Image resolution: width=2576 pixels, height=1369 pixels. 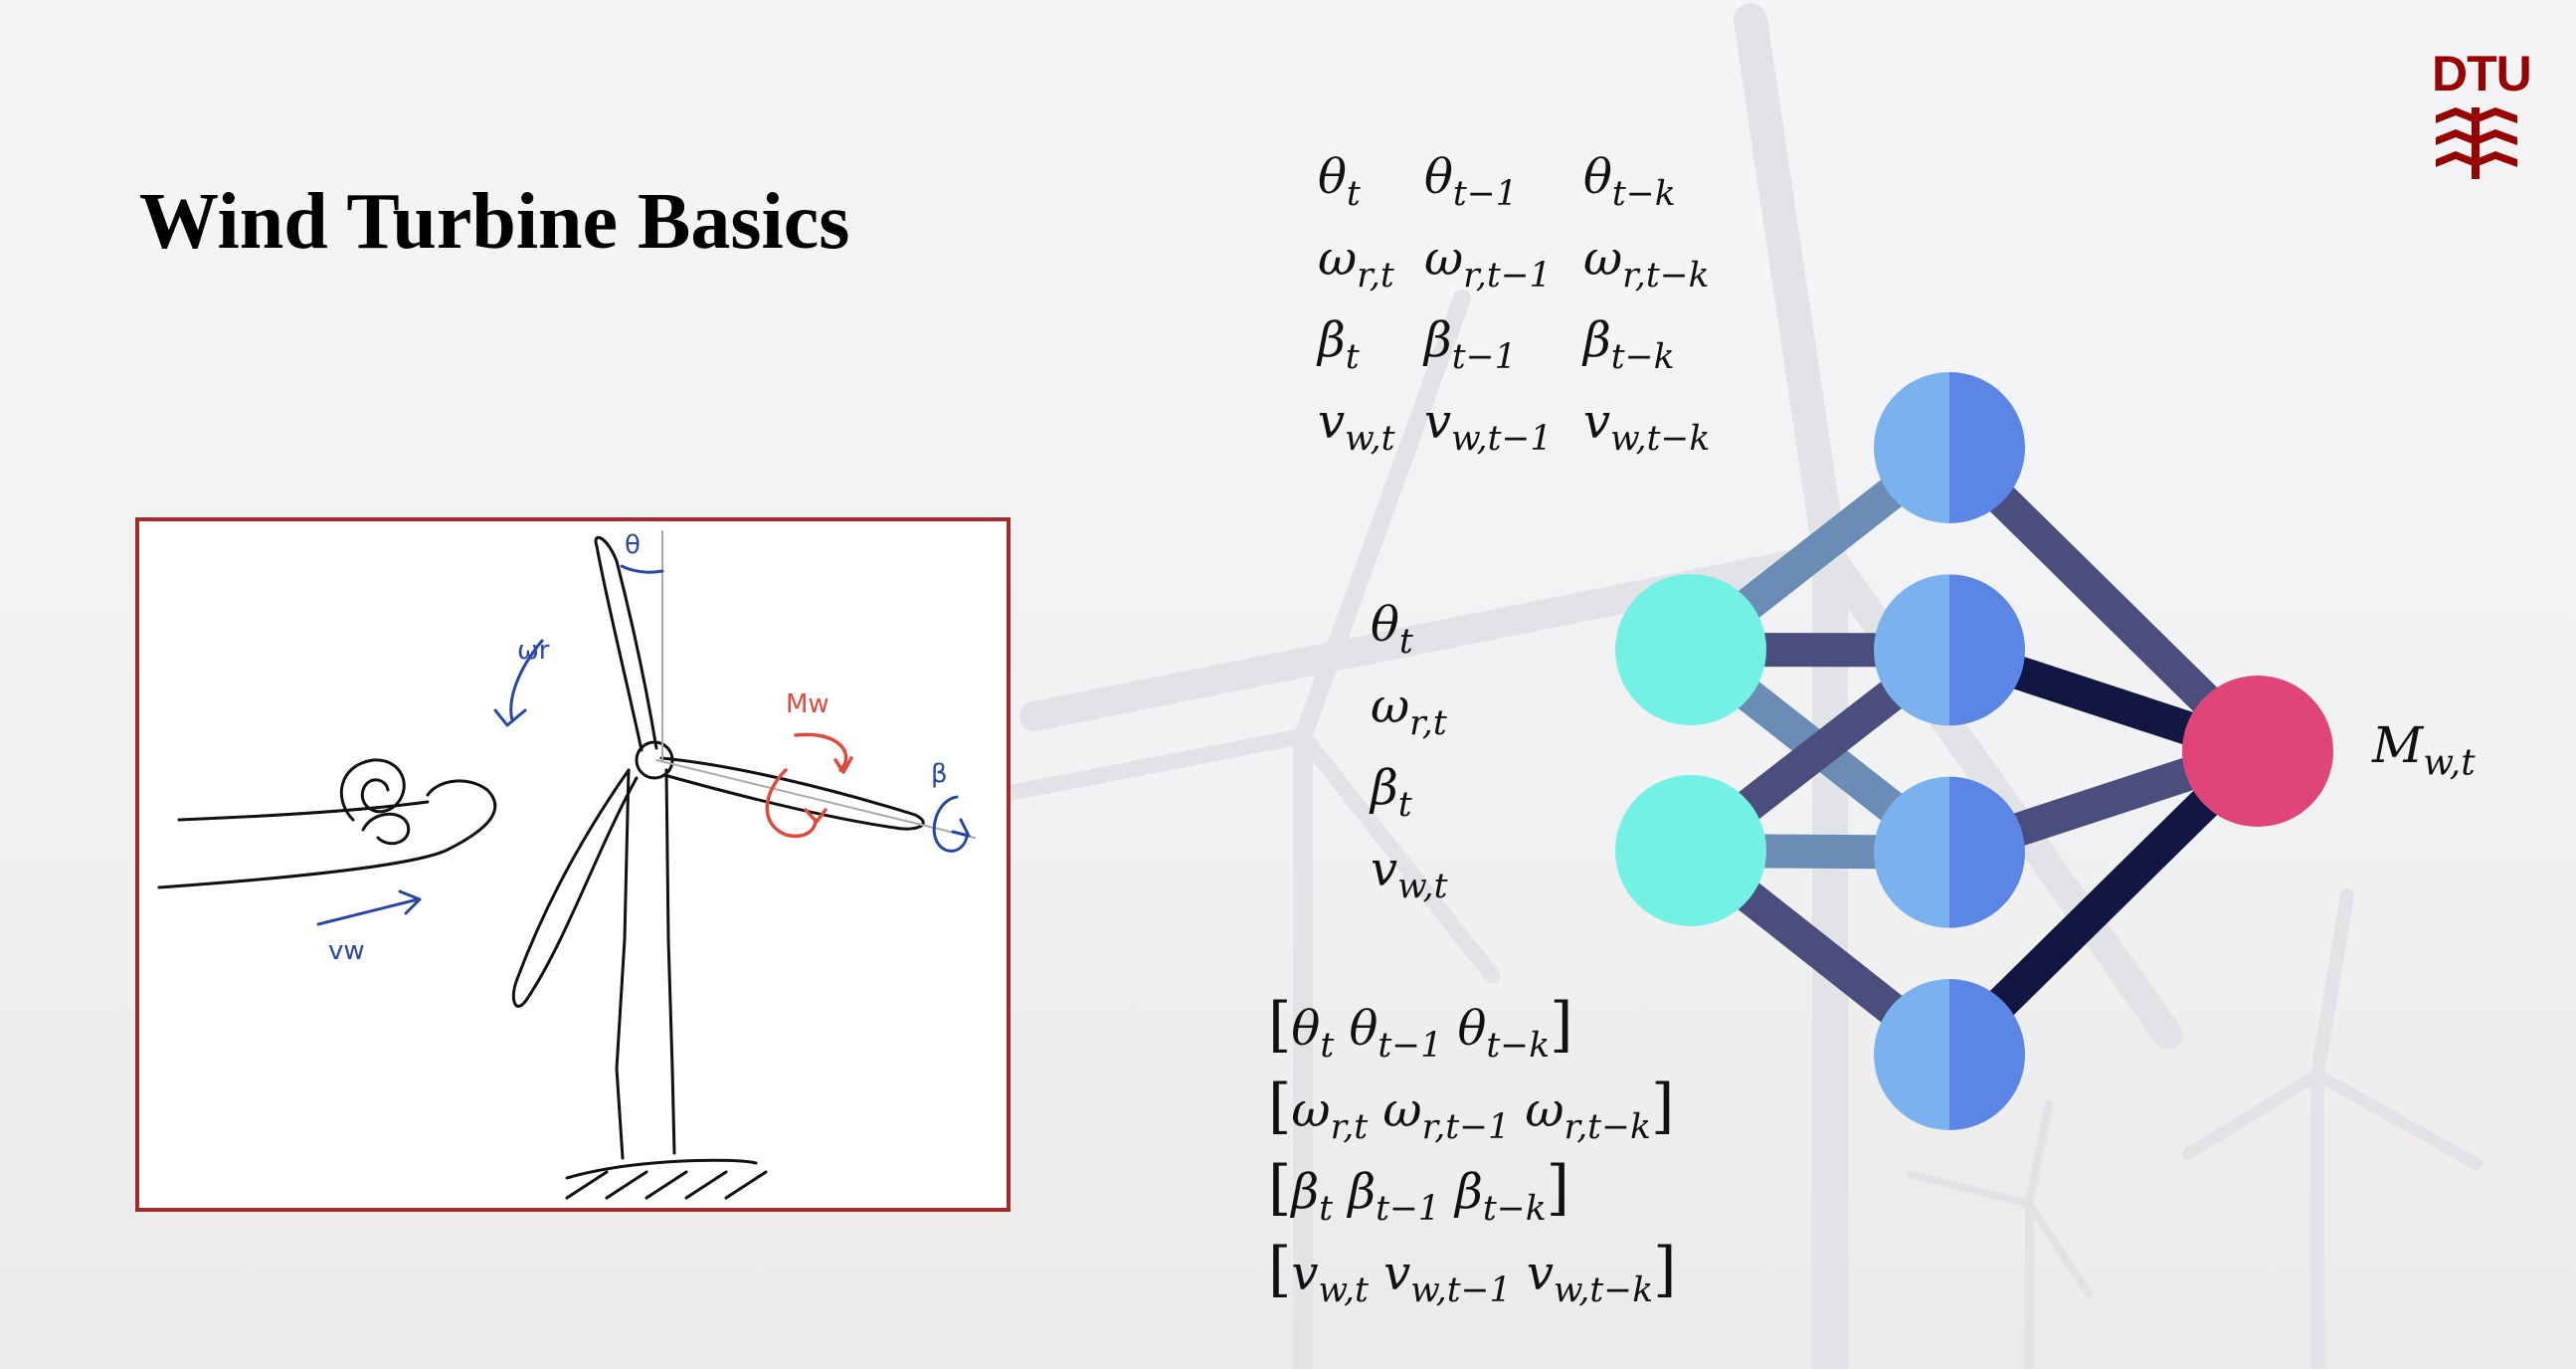 I want to click on lag-grid-row-wind: vw,t vw,t−1 vw,t−k, so click(x=1514, y=427).